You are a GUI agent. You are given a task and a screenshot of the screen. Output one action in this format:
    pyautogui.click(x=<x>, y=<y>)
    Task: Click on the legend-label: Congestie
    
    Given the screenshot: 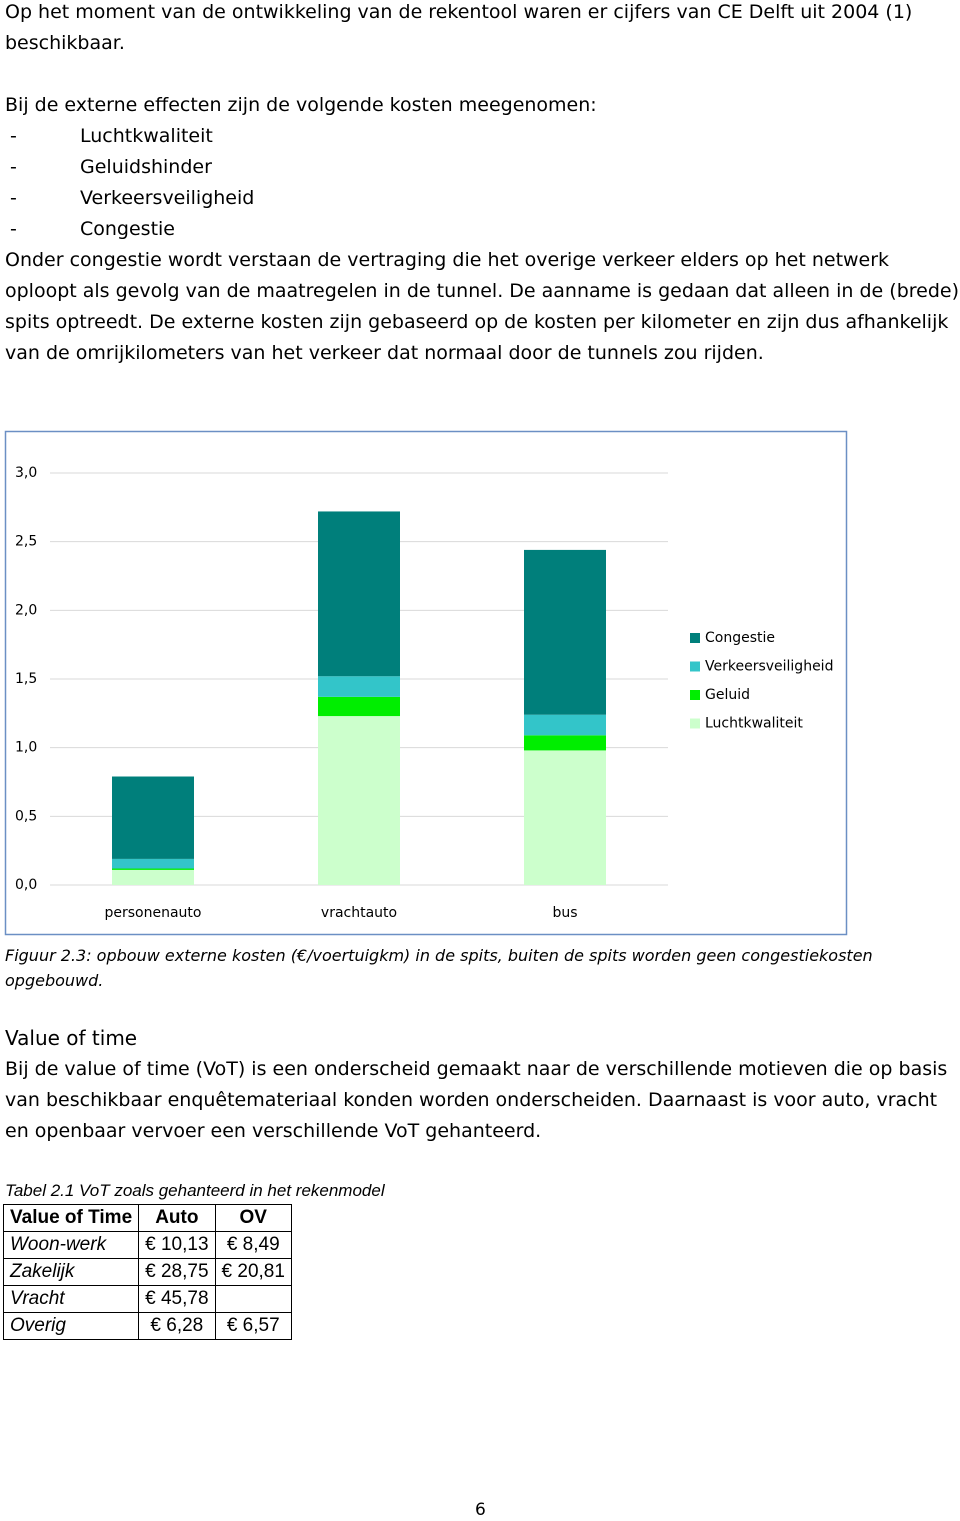 What is the action you would take?
    pyautogui.click(x=740, y=638)
    